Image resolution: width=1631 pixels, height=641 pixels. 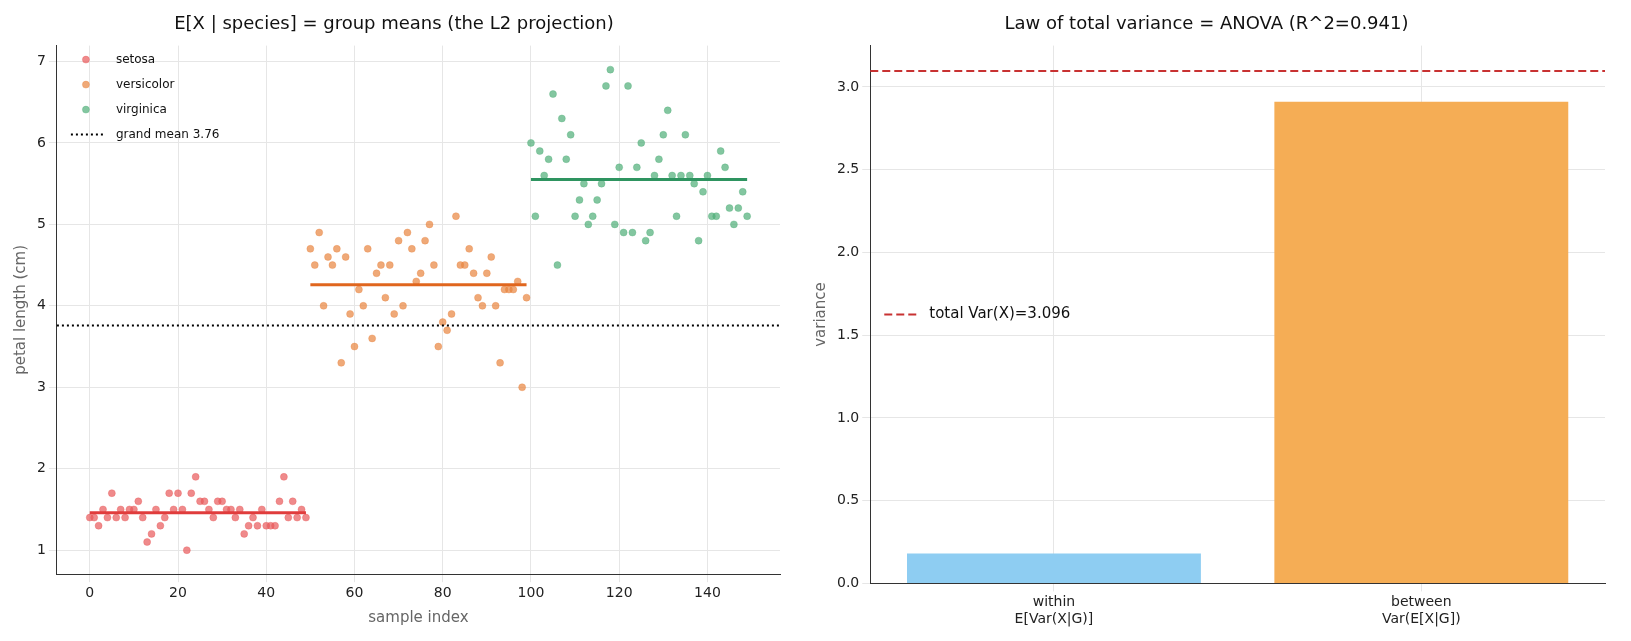 I want to click on y-tick-label: 3.0, so click(x=848, y=85).